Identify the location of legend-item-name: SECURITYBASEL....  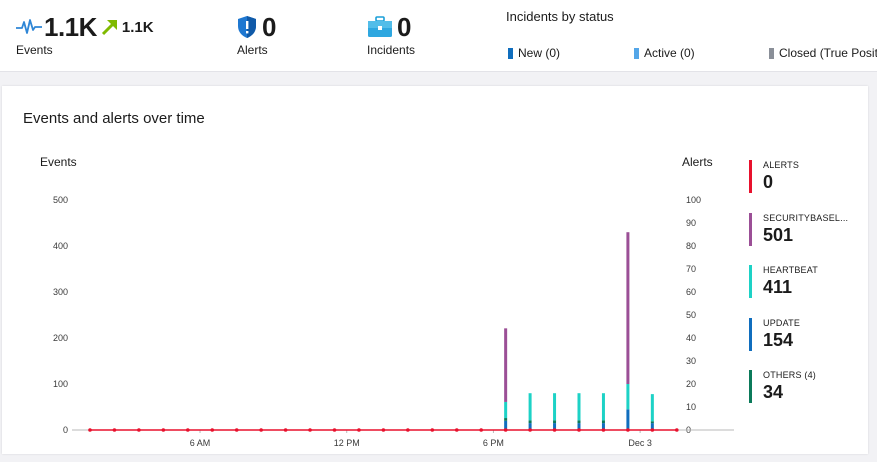
(806, 217).